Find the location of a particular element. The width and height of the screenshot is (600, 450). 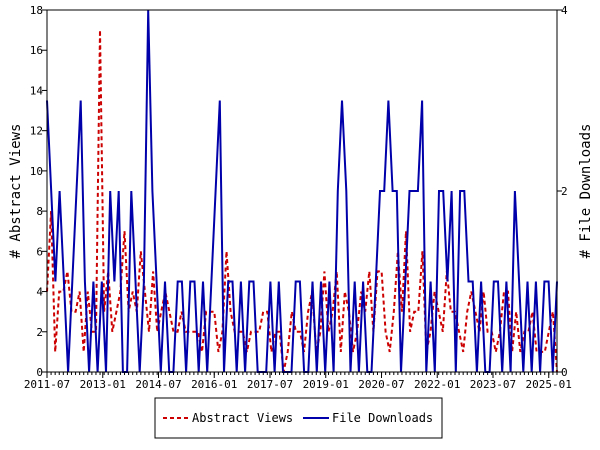

x-axis-tick-label: 2017-07 is located at coordinates (270, 384).